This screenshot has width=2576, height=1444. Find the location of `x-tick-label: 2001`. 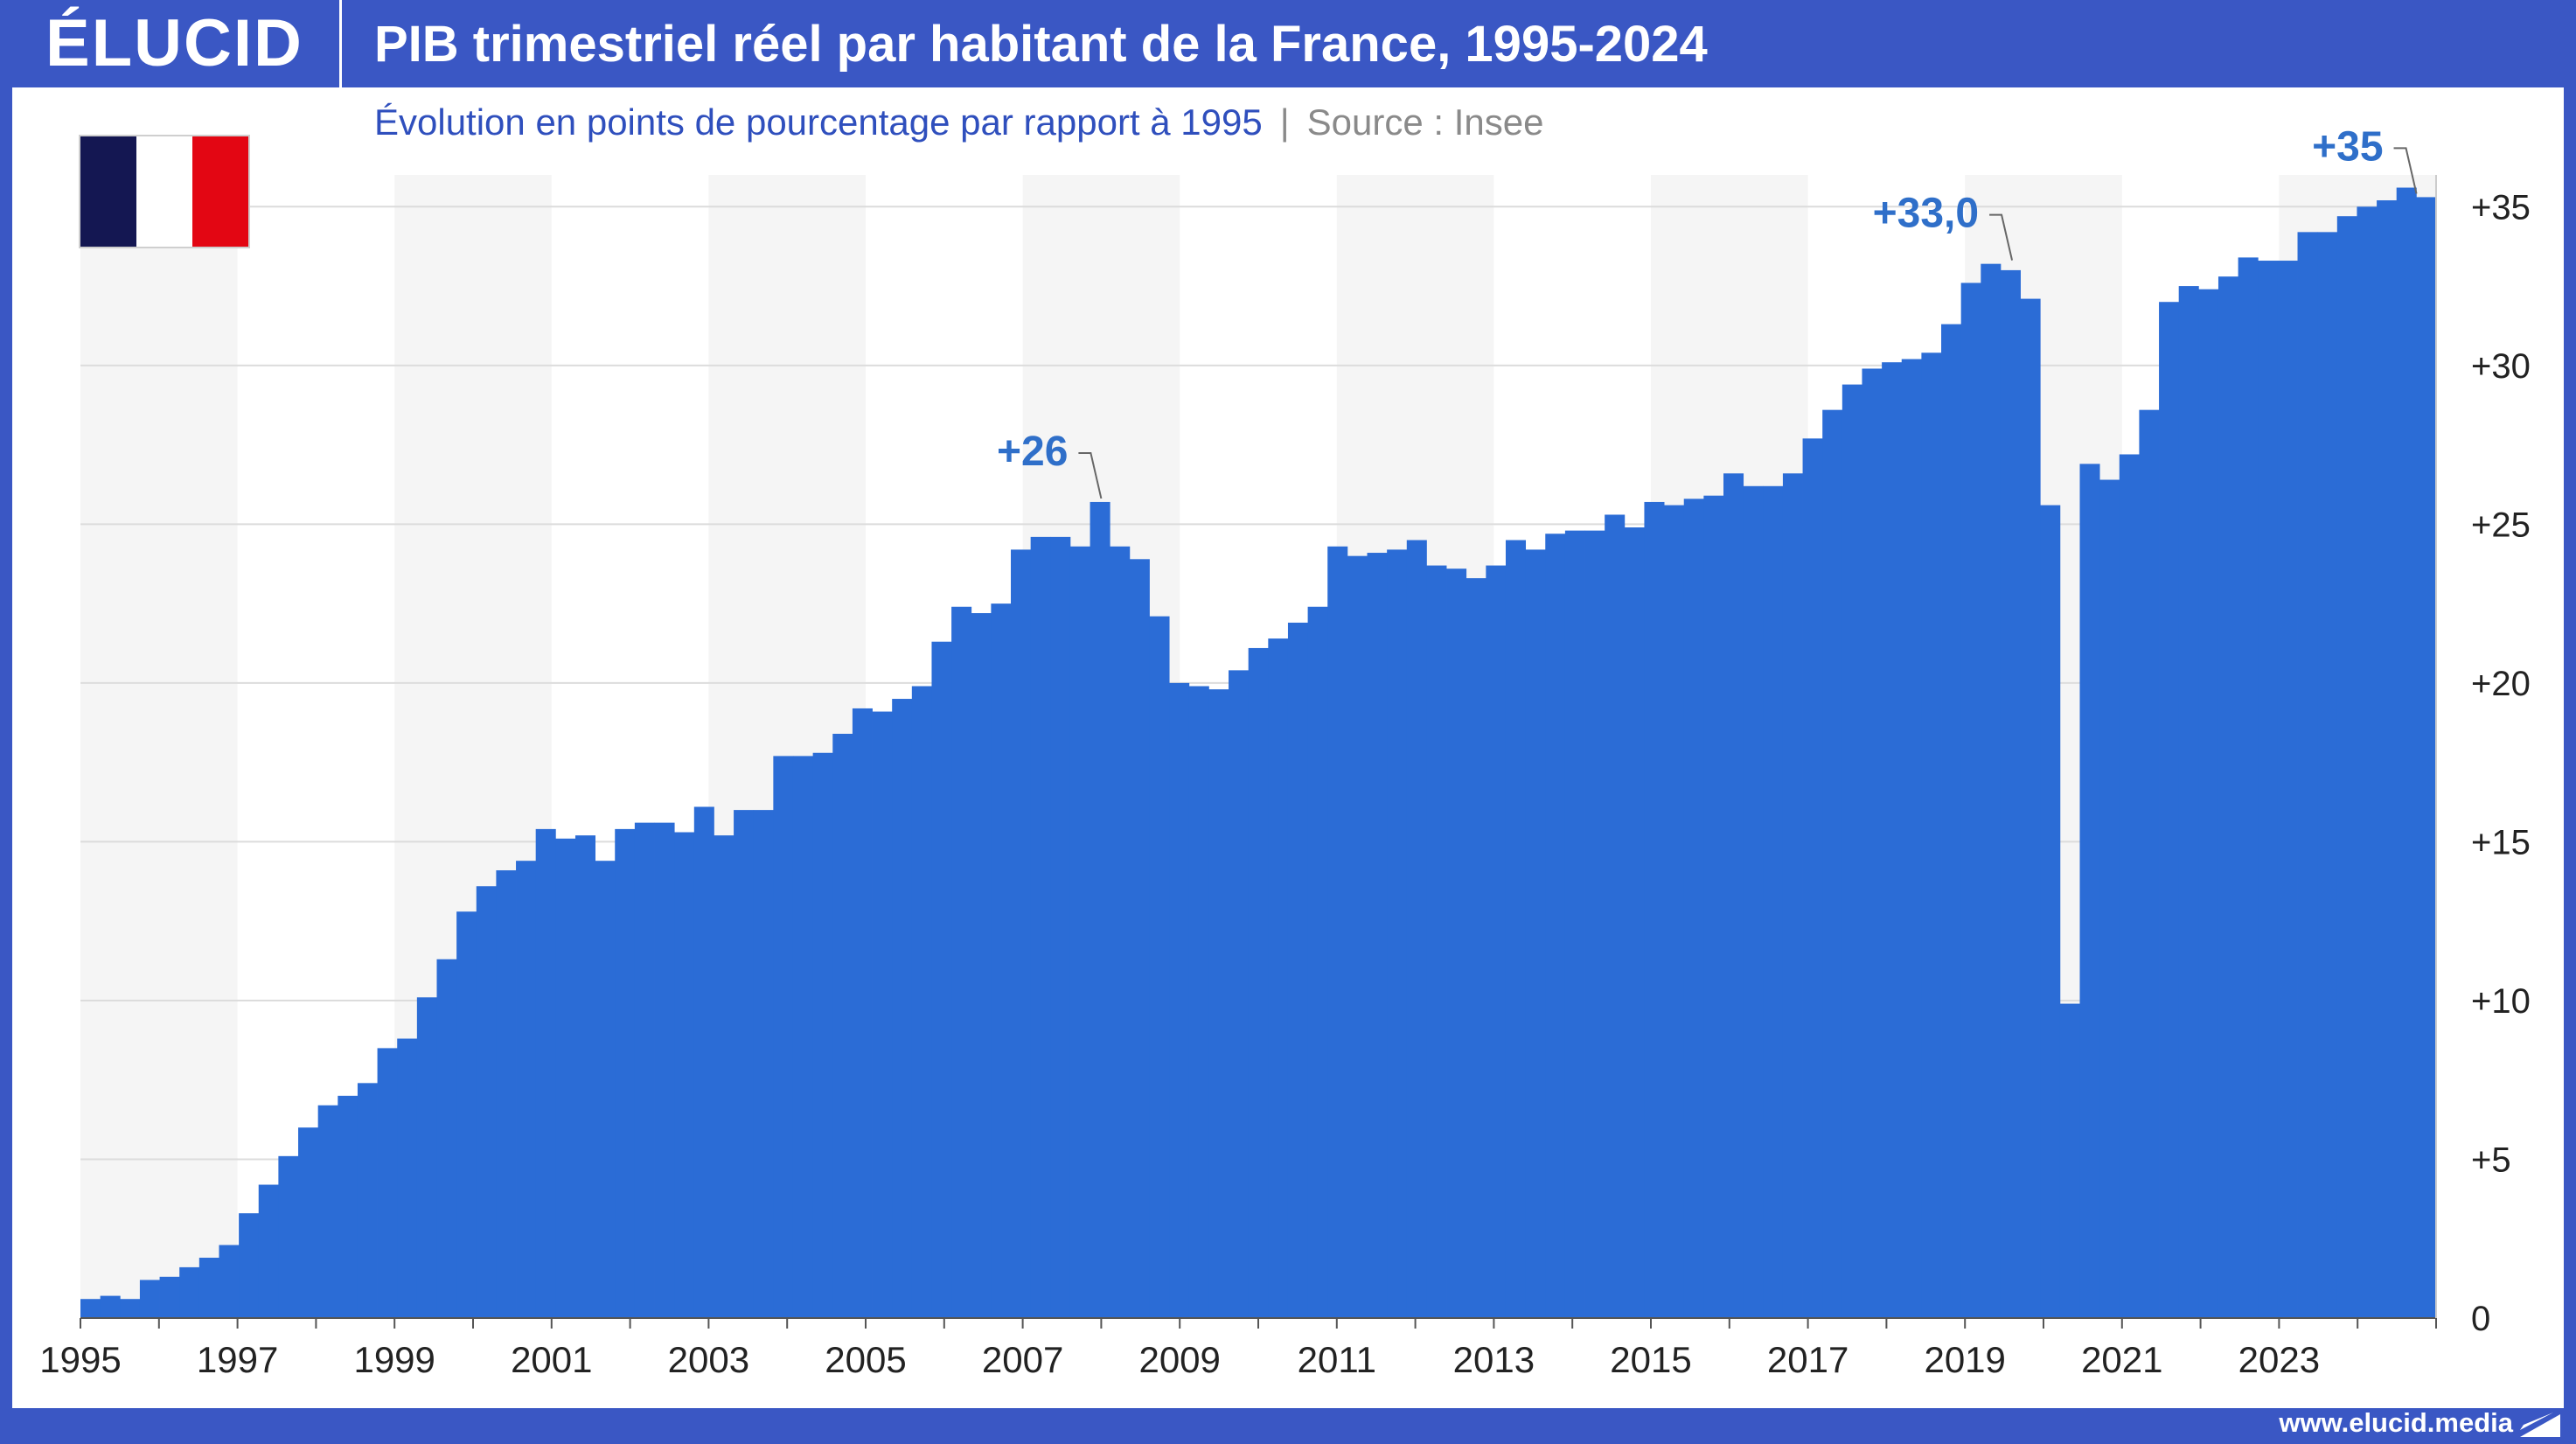

x-tick-label: 2001 is located at coordinates (551, 1359).